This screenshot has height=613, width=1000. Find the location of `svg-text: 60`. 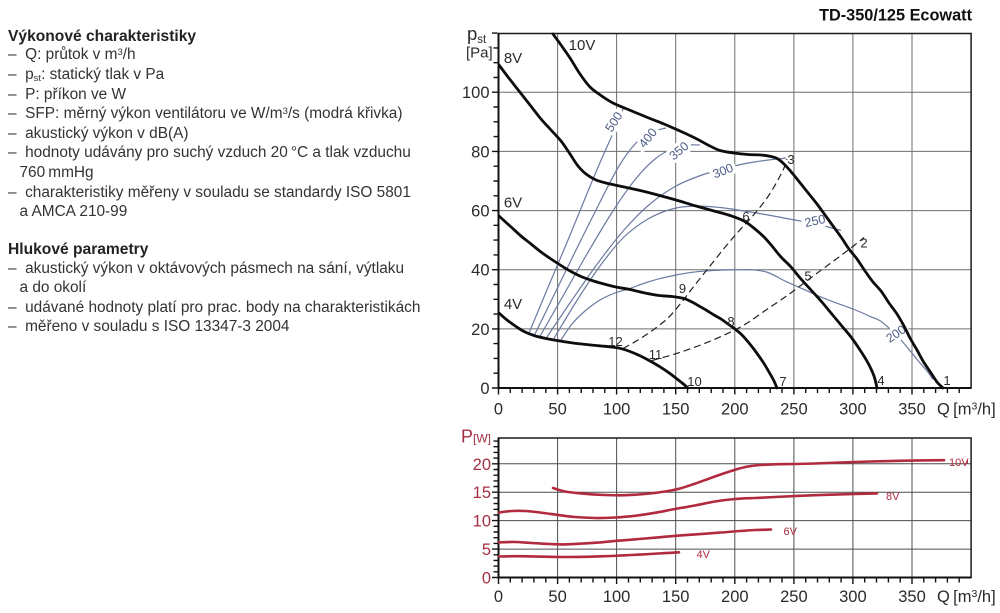

svg-text: 60 is located at coordinates (480, 212).